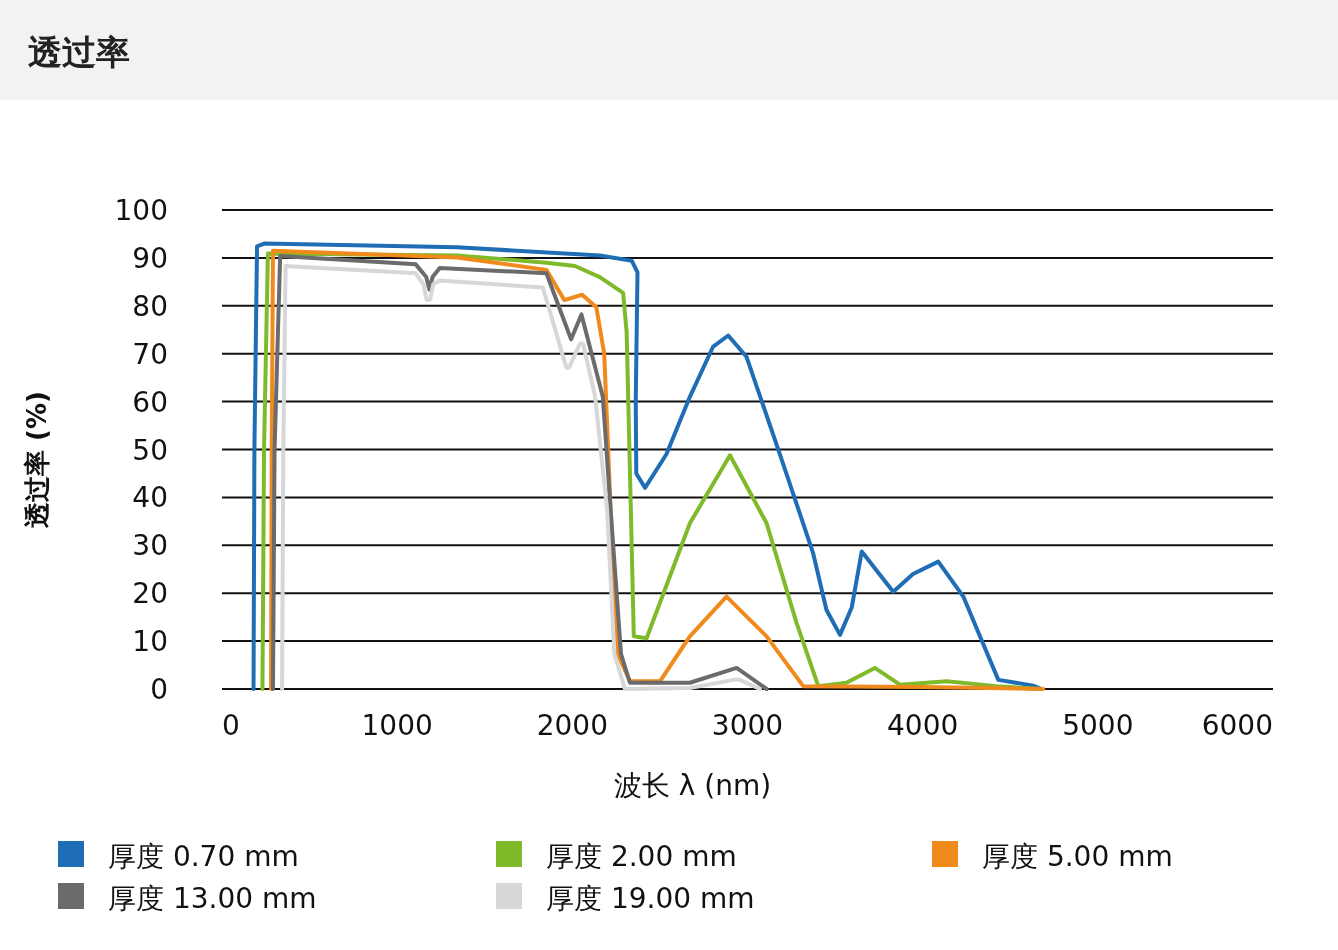  I want to click on y-tick-label: 100, so click(141, 210).